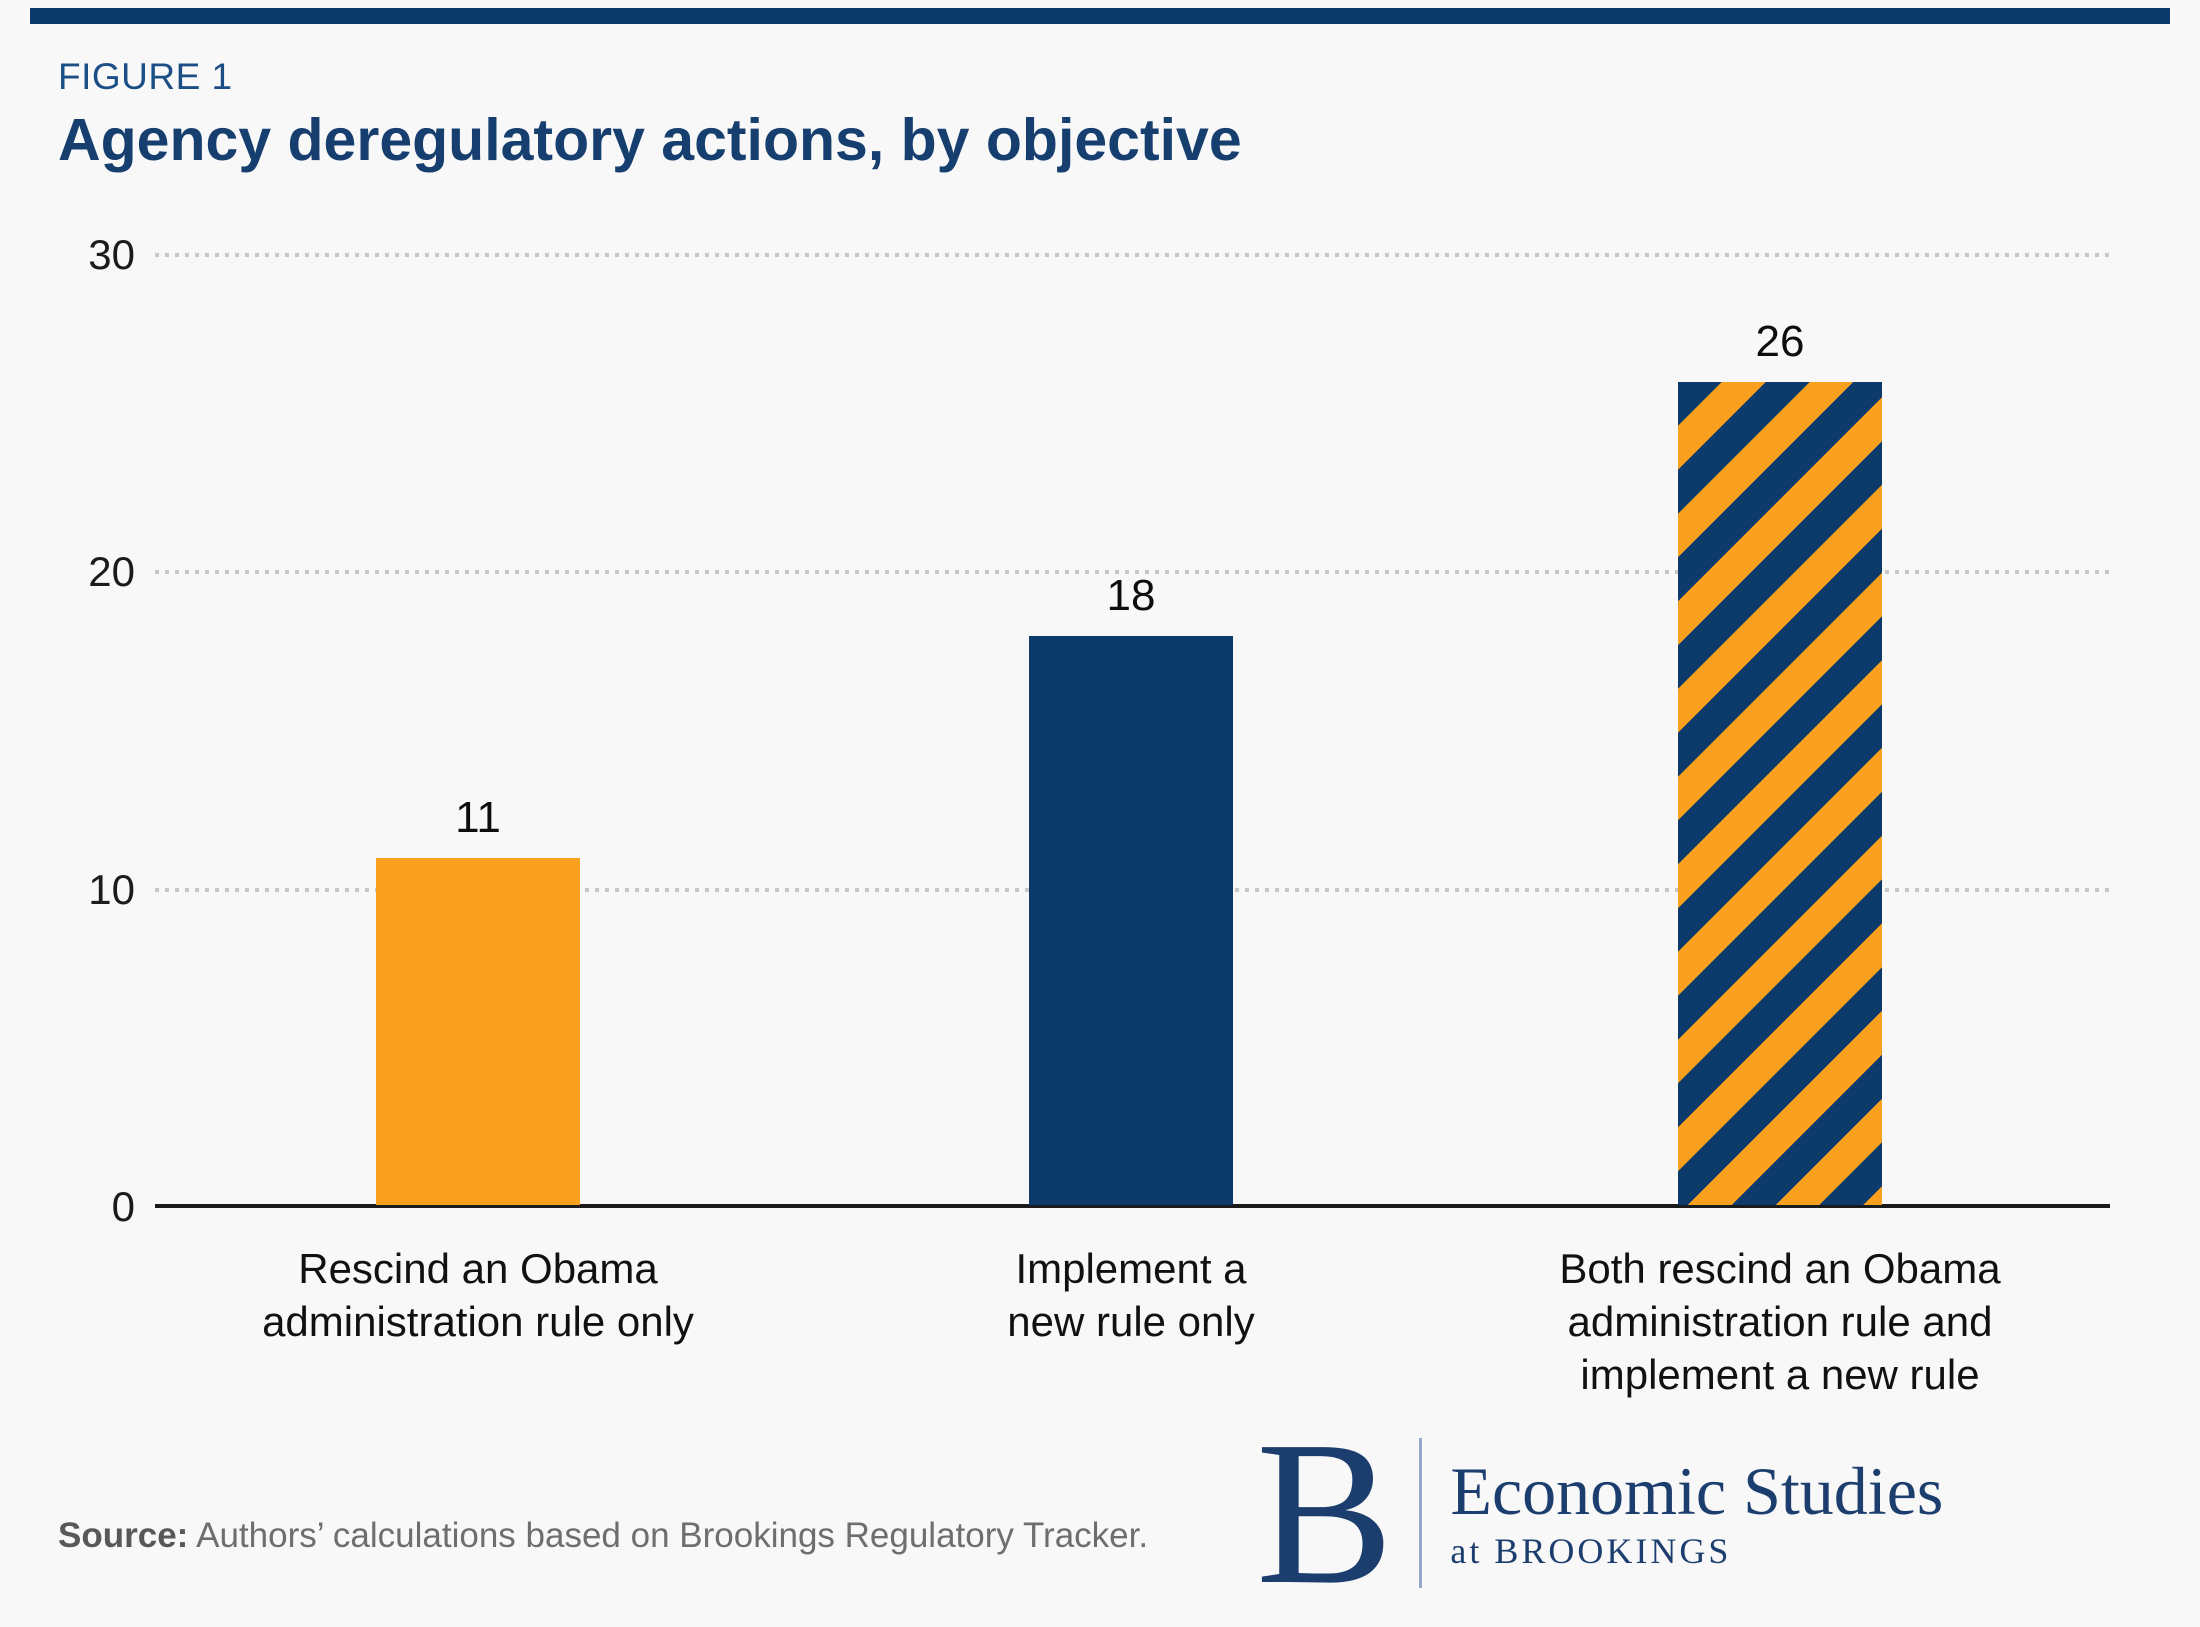  Describe the element at coordinates (1421, 1513) in the screenshot. I see `logo-divider` at that location.